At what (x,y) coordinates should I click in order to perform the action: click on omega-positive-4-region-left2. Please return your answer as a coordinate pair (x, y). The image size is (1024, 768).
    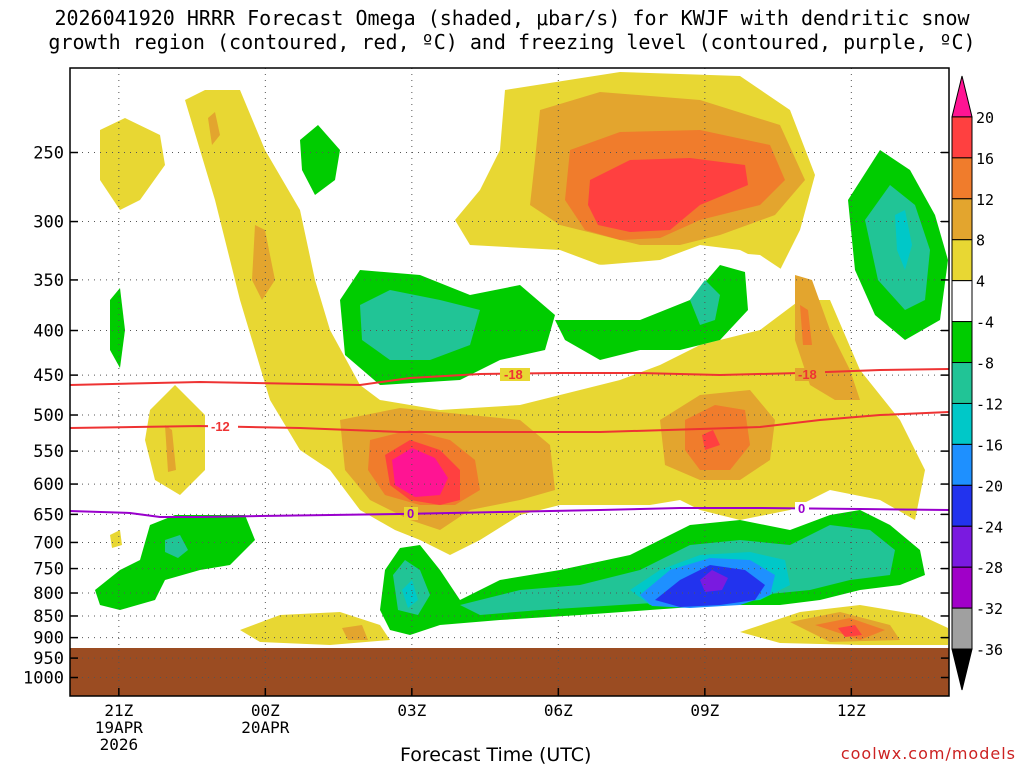
    Looking at the image, I should click on (175, 440).